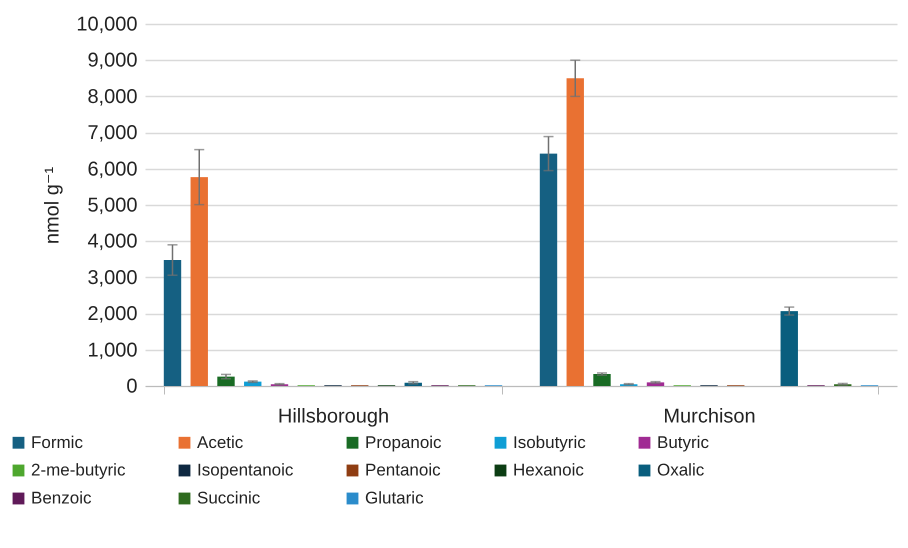  Describe the element at coordinates (132, 387) in the screenshot. I see `y-tick-label: 0` at that location.